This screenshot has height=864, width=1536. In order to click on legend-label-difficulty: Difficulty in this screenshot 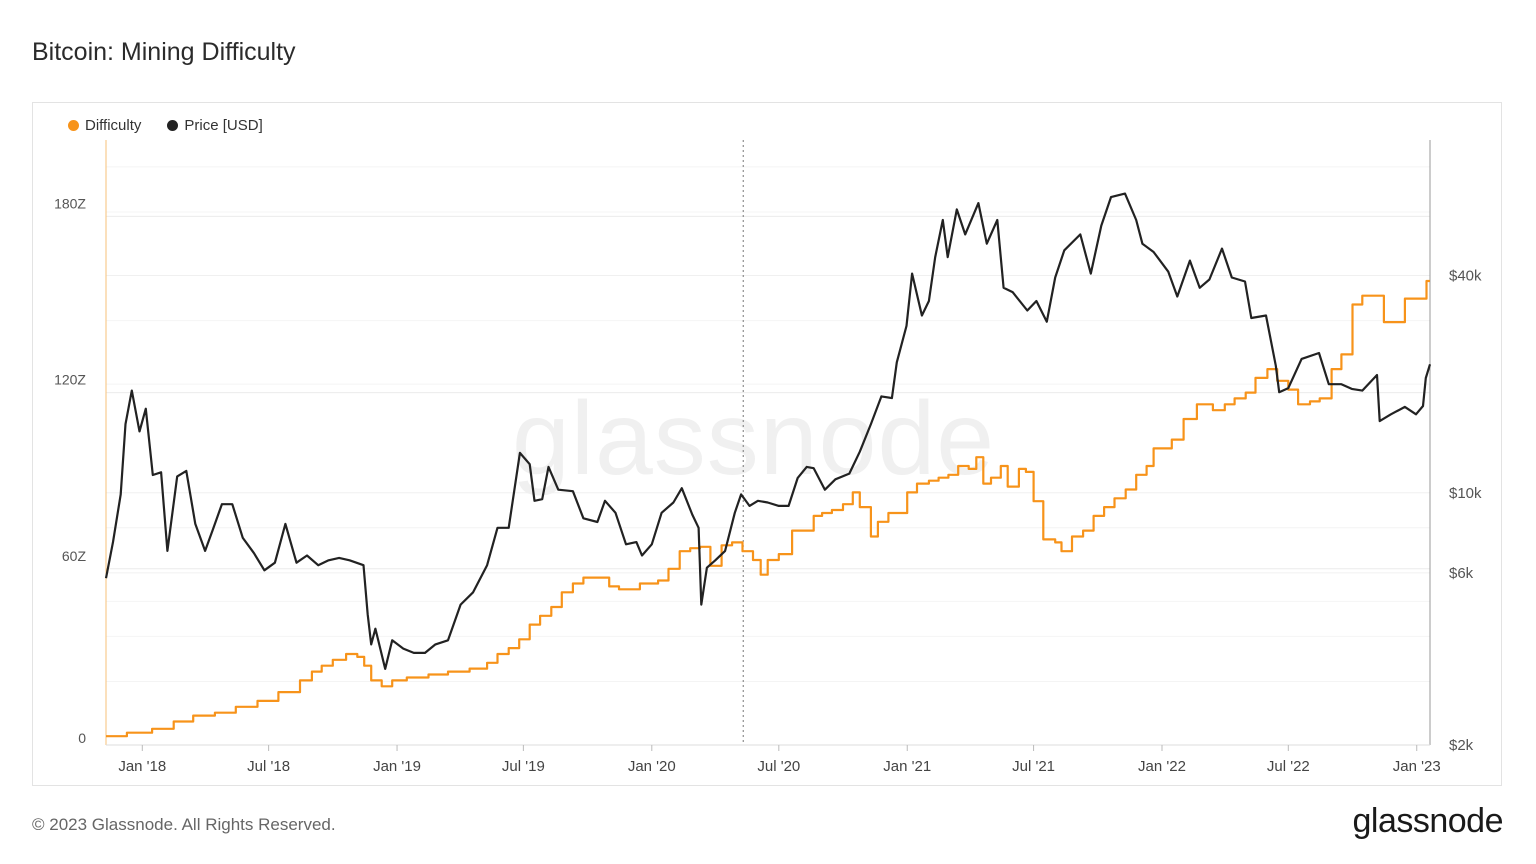, I will do `click(113, 125)`.